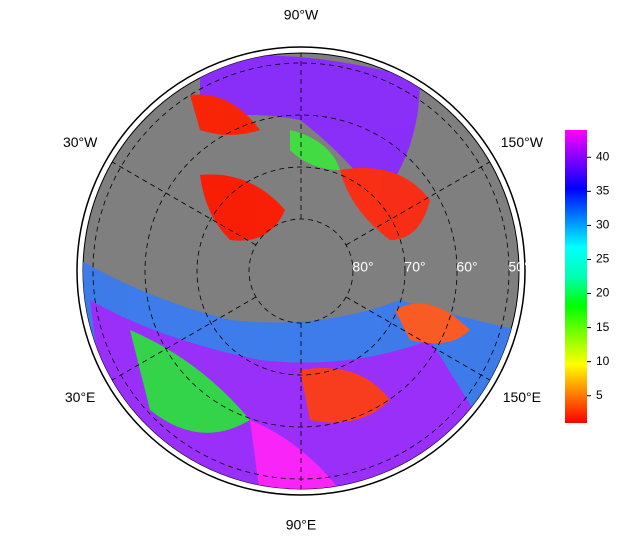 Image resolution: width=625 pixels, height=552 pixels. What do you see at coordinates (603, 327) in the screenshot?
I see `colorbar-tick-label: 15` at bounding box center [603, 327].